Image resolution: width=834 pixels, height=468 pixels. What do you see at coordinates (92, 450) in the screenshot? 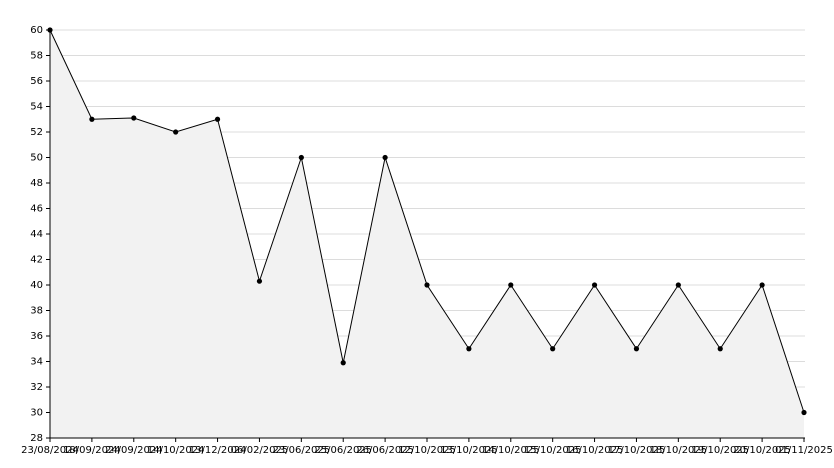
I see `x-tick-label: 18/09/2024` at bounding box center [92, 450].